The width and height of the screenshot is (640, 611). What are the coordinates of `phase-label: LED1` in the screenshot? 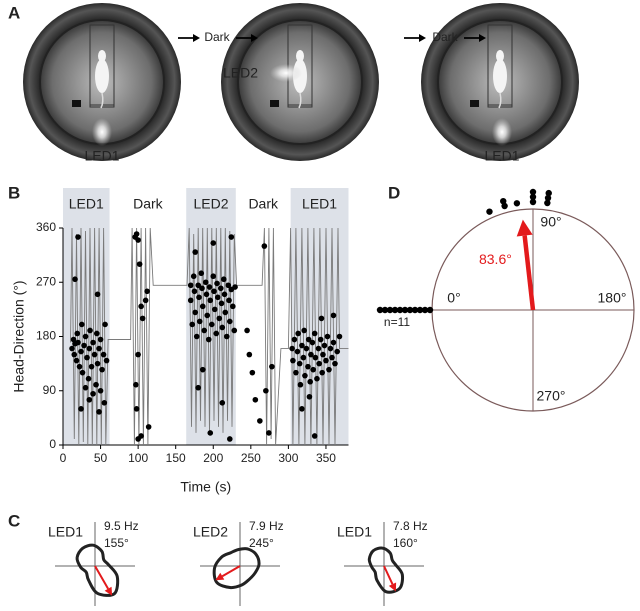 It's located at (319, 204).